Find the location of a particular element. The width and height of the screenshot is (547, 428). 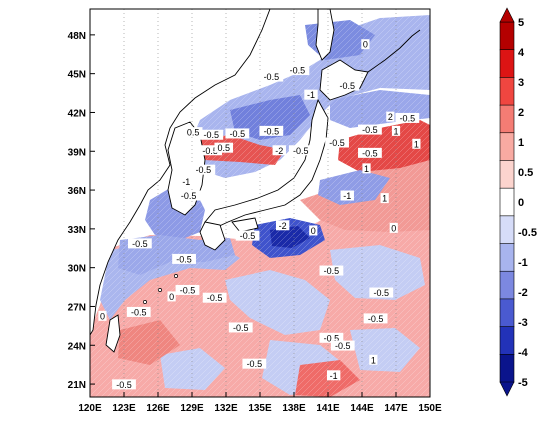

x-tick-label: 147E is located at coordinates (396, 408).